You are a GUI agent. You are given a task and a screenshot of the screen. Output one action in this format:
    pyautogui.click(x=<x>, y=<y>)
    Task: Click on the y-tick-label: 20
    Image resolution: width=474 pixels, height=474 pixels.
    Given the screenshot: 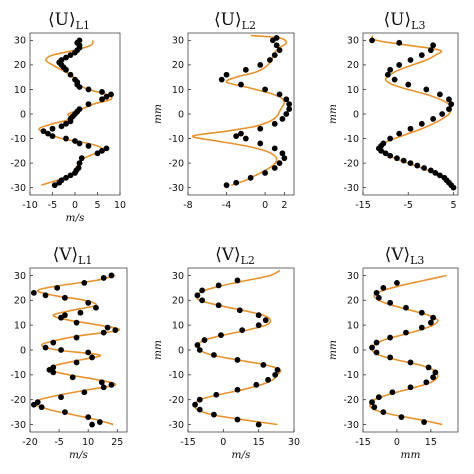 What is the action you would take?
    pyautogui.click(x=353, y=65)
    